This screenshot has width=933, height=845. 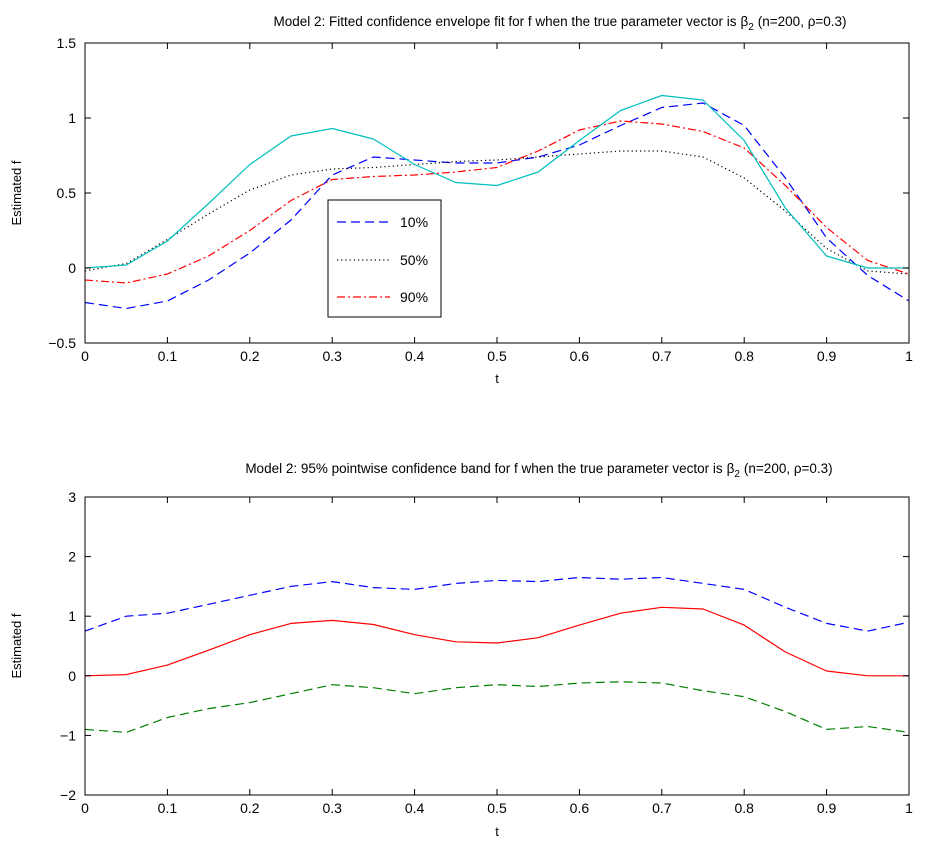 I want to click on y-tick-label: −1, so click(x=68, y=735).